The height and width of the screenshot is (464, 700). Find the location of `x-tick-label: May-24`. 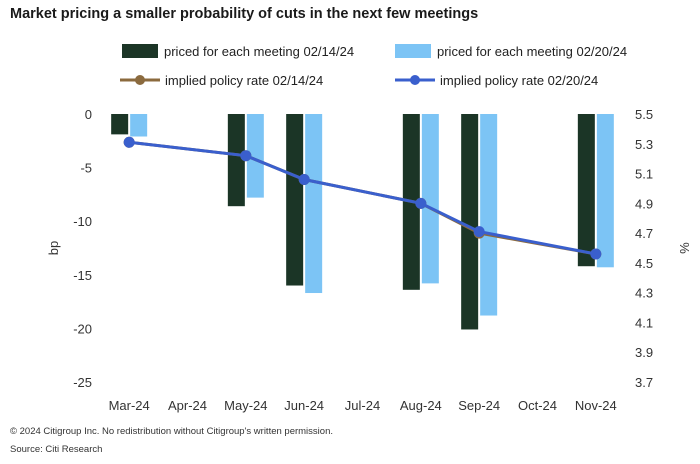

x-tick-label: May-24 is located at coordinates (245, 405).